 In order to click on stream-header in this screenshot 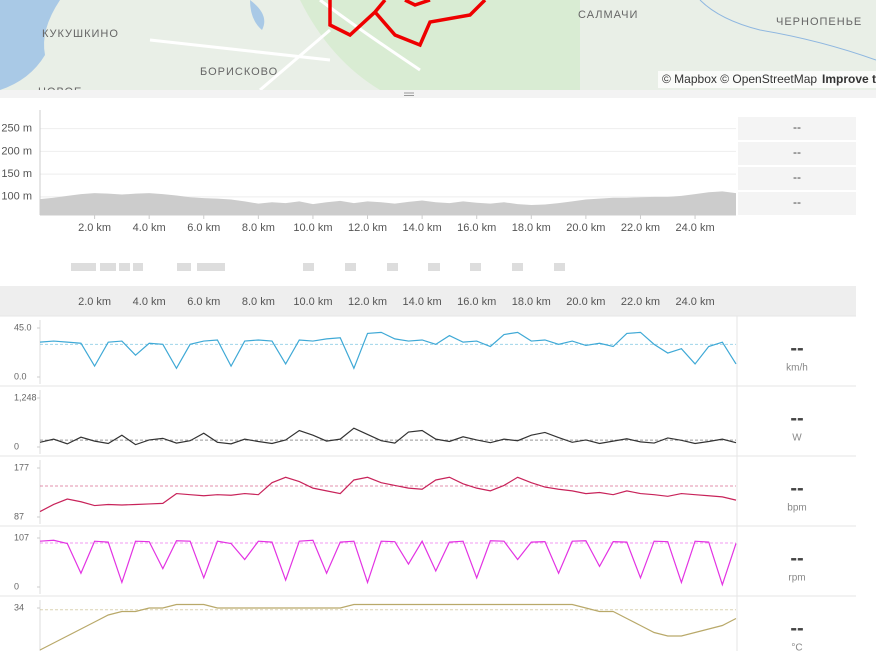, I will do `click(428, 301)`.